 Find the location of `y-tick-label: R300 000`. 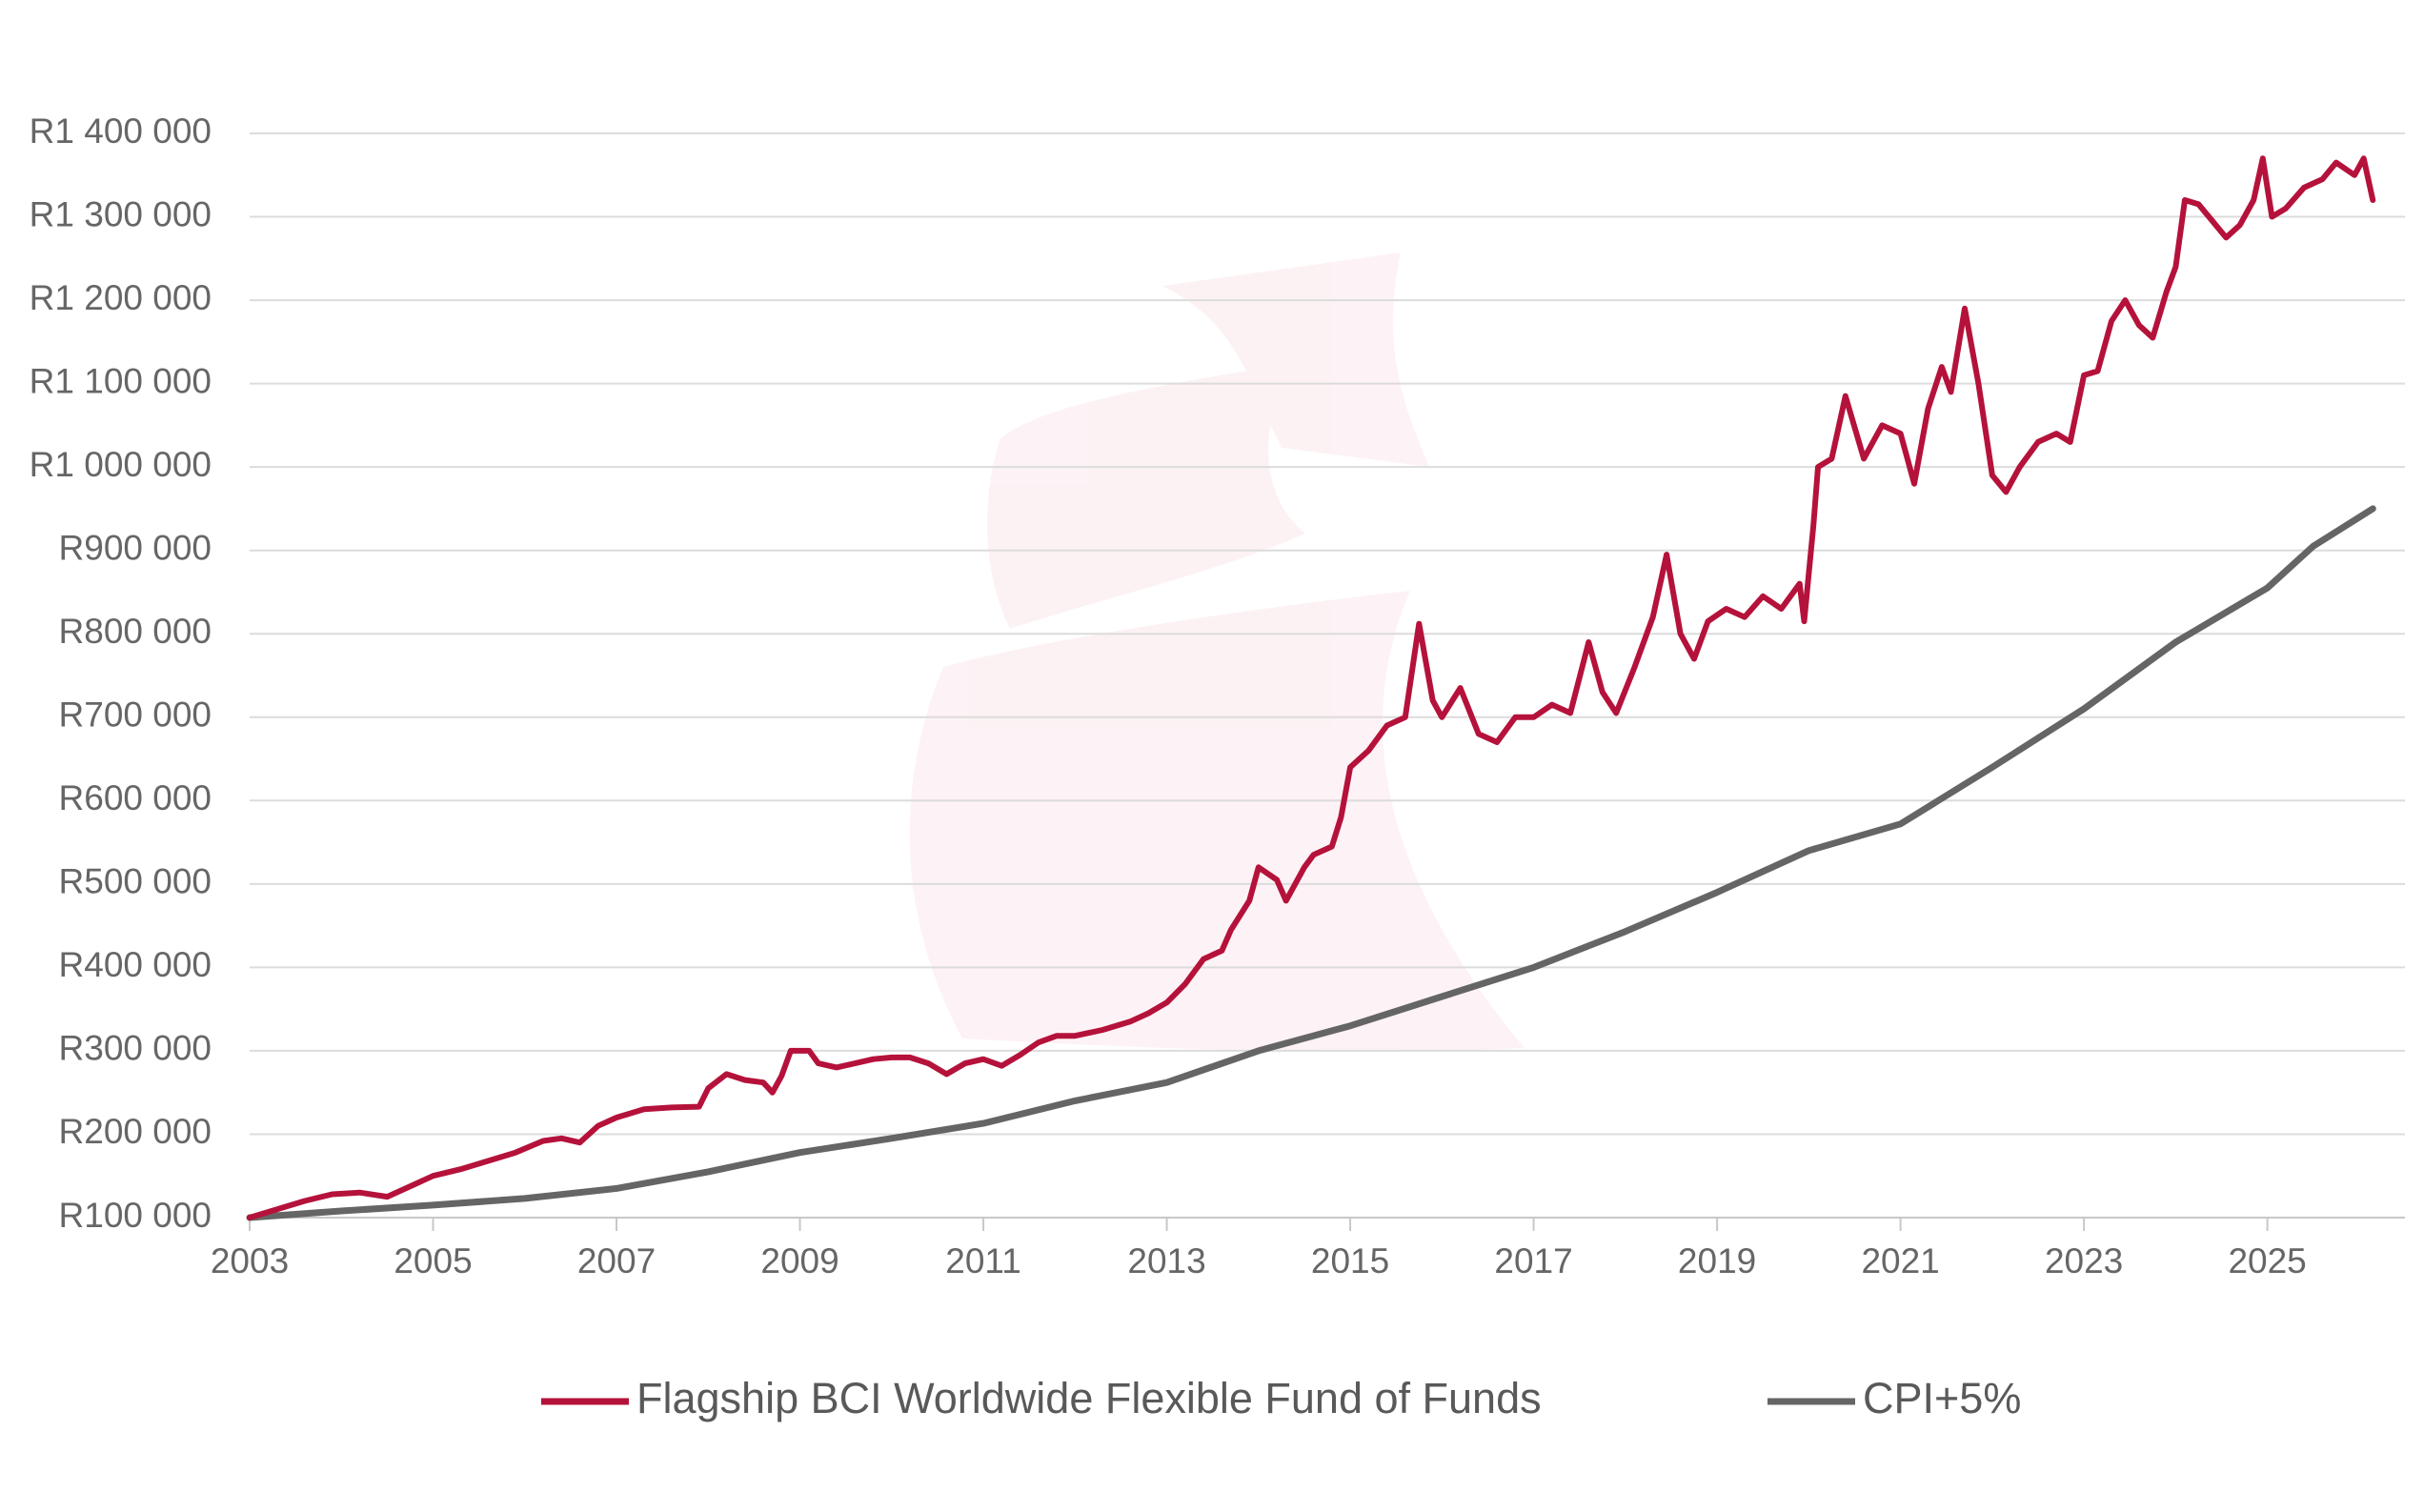

y-tick-label: R300 000 is located at coordinates (136, 1048).